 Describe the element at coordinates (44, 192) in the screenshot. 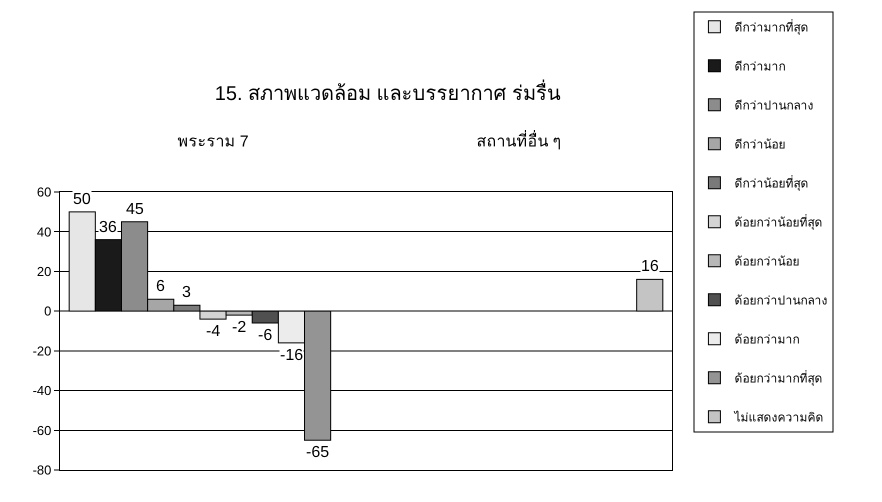

I see `y-tick-label: 60` at that location.